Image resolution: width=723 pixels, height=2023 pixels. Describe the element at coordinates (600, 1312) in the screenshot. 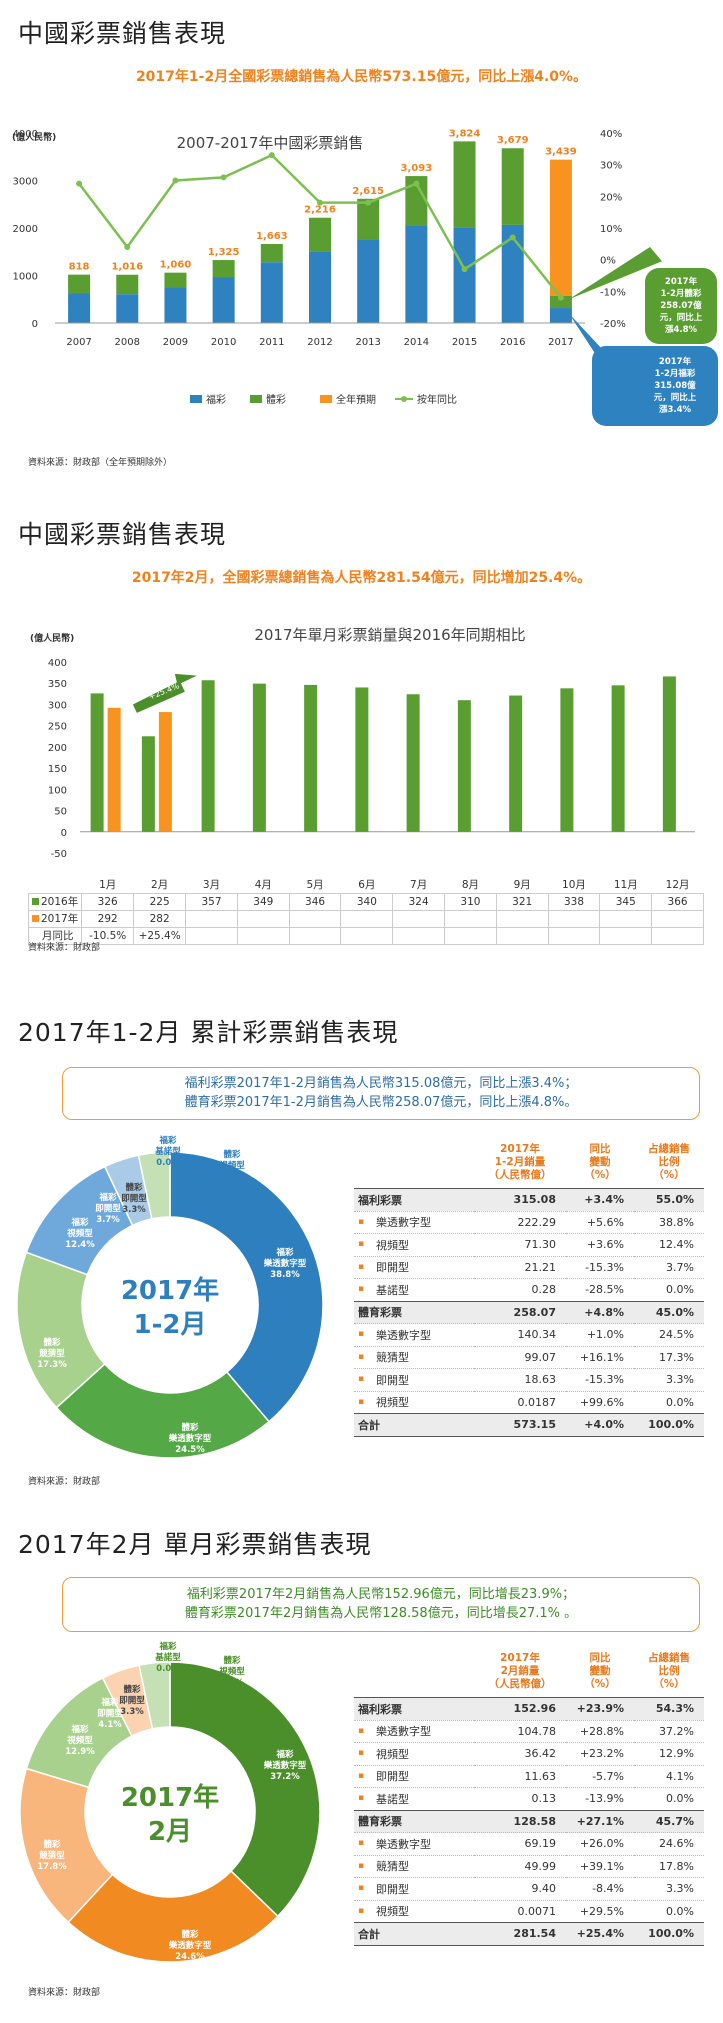

I see `row-change: +4.8%` at that location.